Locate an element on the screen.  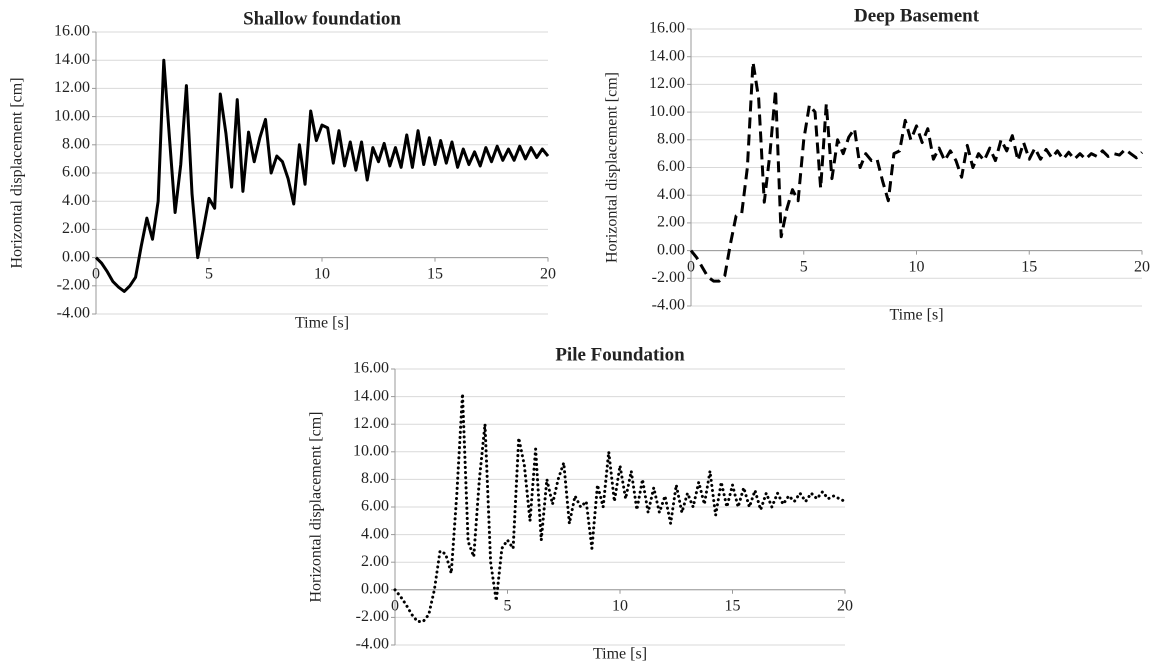
chart-title: Deep Basement is located at coordinates (917, 15).